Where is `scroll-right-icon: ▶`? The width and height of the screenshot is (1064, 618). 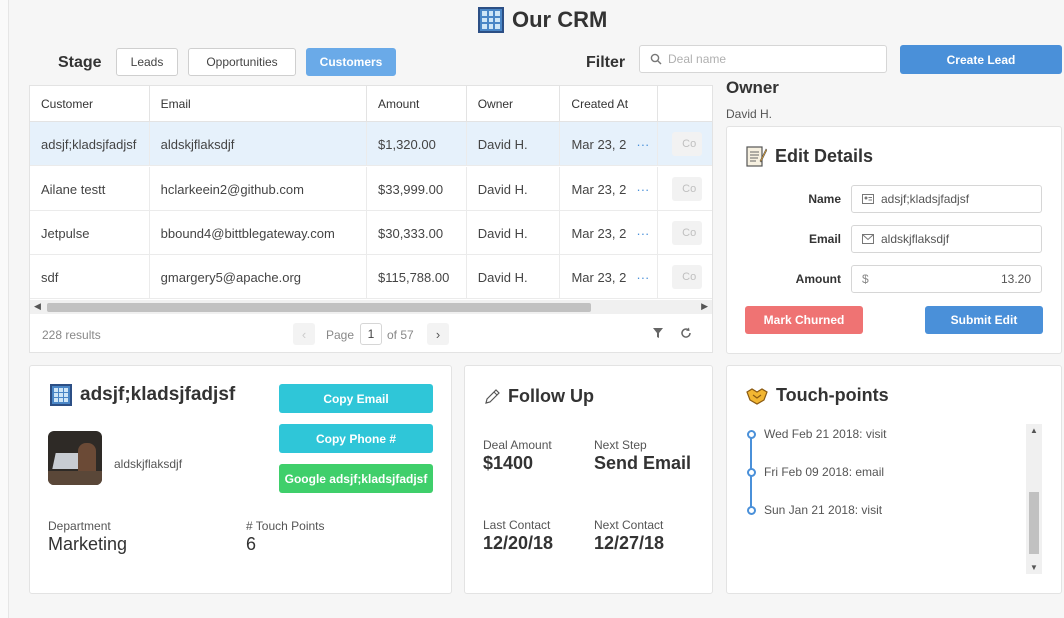 scroll-right-icon: ▶ is located at coordinates (704, 306).